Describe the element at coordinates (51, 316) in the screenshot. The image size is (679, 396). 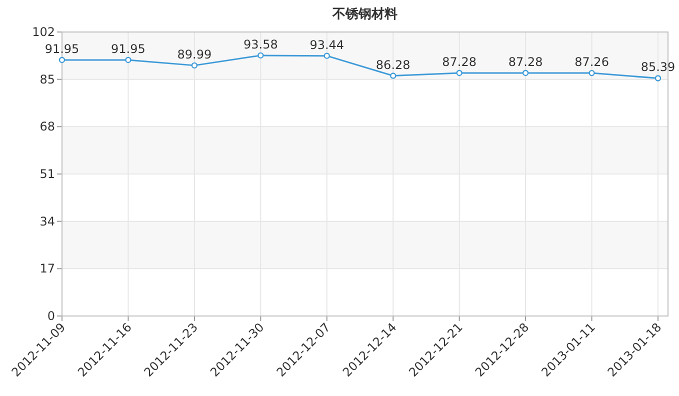
I see `y-tick-label: 0` at that location.